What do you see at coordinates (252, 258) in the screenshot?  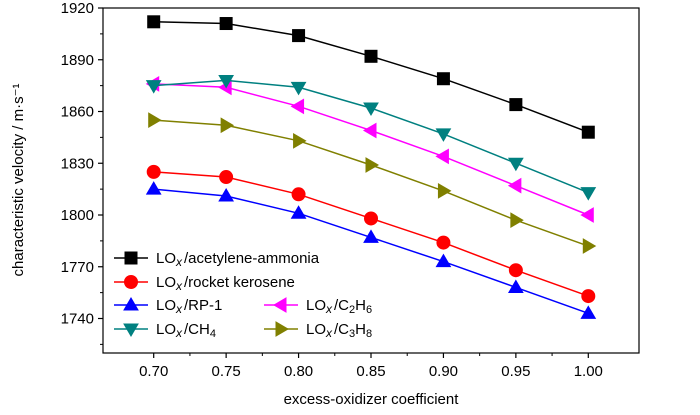 I see `legend-label-fuel: /acetylene-ammonia` at bounding box center [252, 258].